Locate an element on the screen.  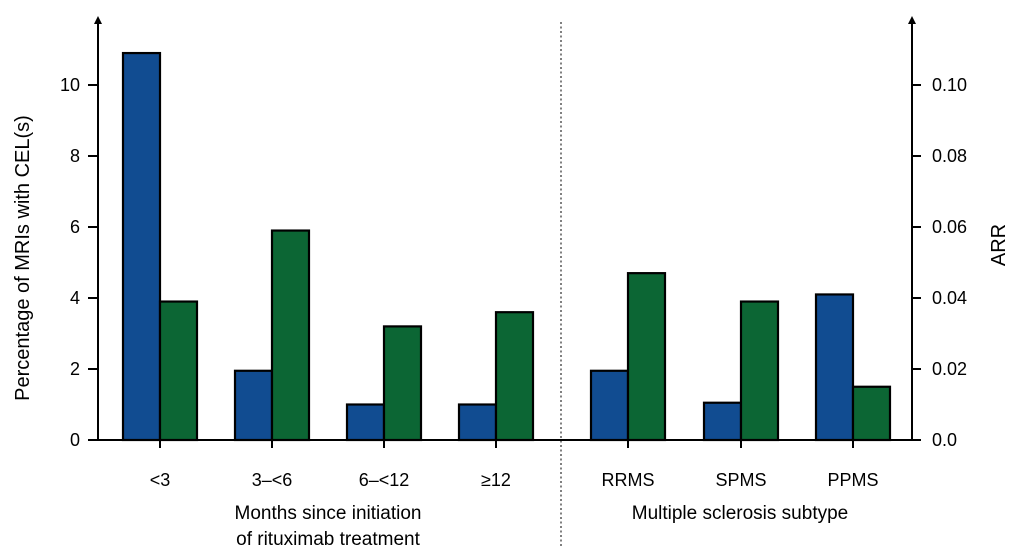
left-axis-title: Percentage of MRIs with CEL(s) is located at coordinates (23, 258).